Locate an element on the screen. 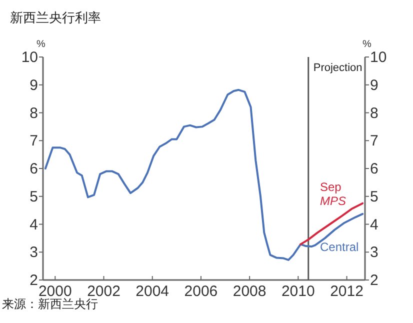 The height and width of the screenshot is (323, 413). y-tick-label: 3 is located at coordinates (34, 253).